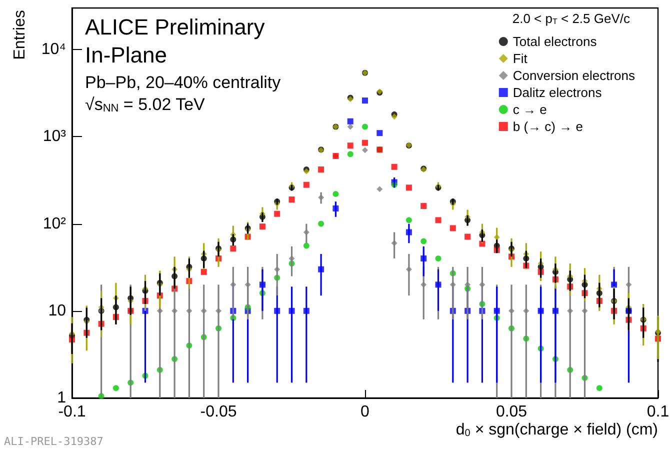  I want to click on y-tick-label: 10², so click(54, 223).